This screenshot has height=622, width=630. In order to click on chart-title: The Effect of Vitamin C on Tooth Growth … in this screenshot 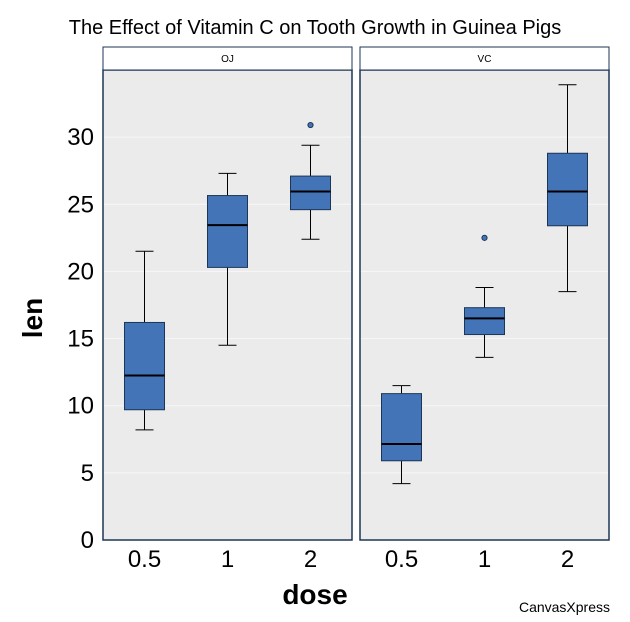, I will do `click(315, 28)`.